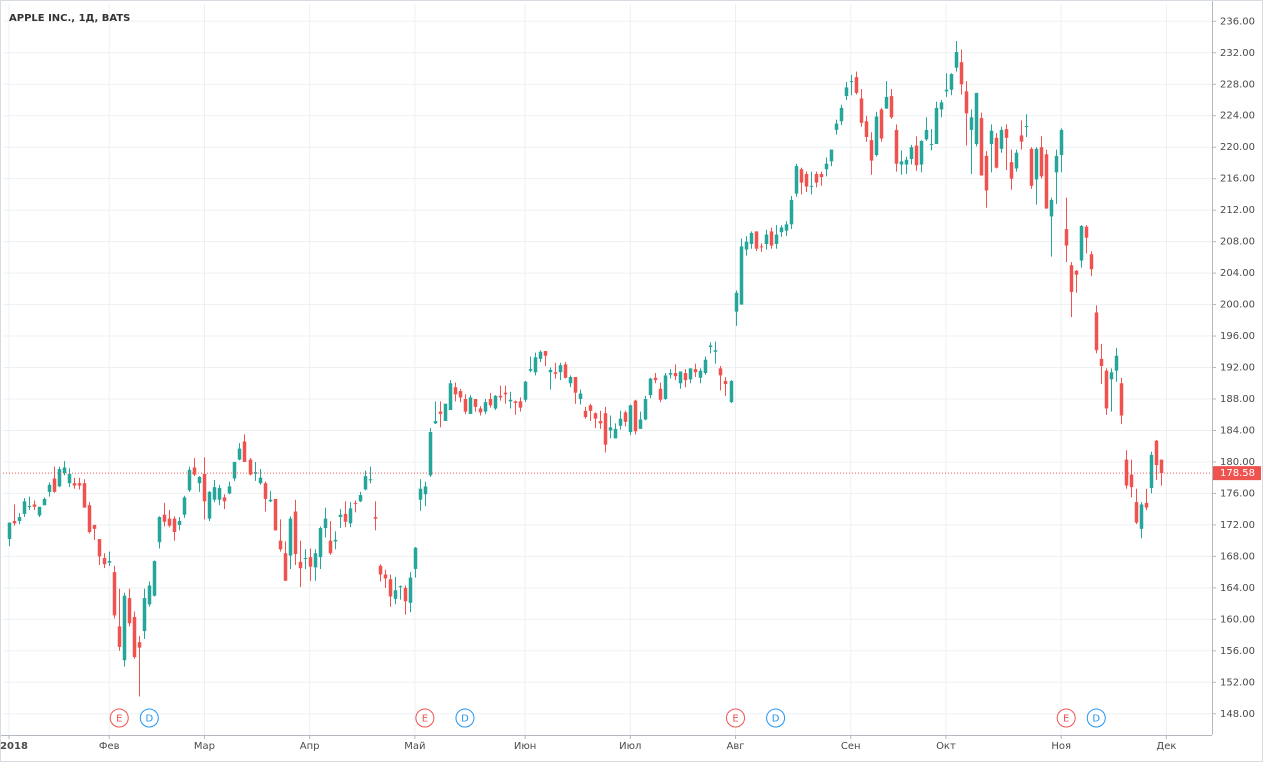  I want to click on y-tick-label: 216.00, so click(1237, 179).